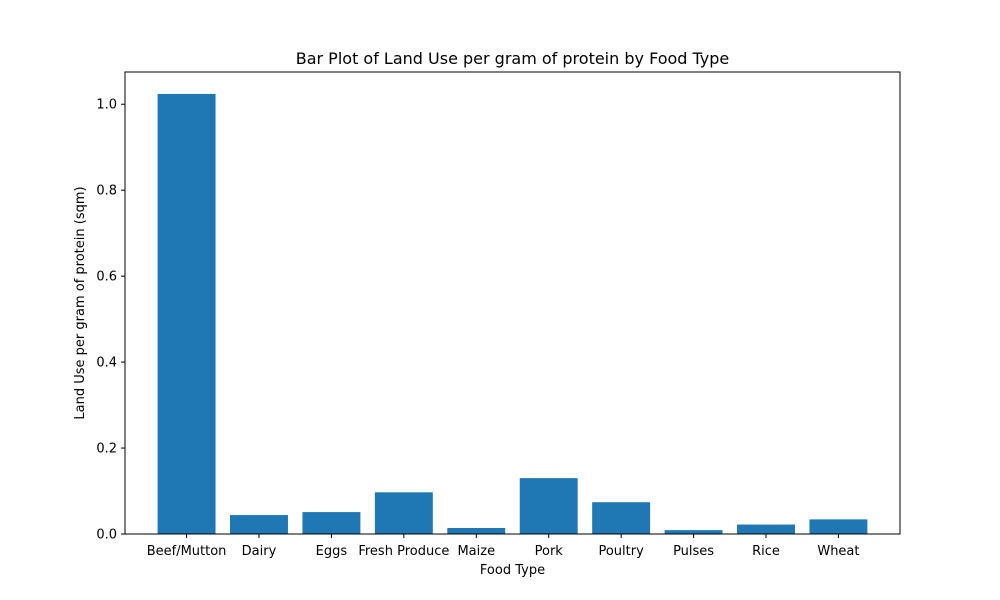 The width and height of the screenshot is (1000, 600). Describe the element at coordinates (838, 551) in the screenshot. I see `x-tick-label: Wheat` at that location.